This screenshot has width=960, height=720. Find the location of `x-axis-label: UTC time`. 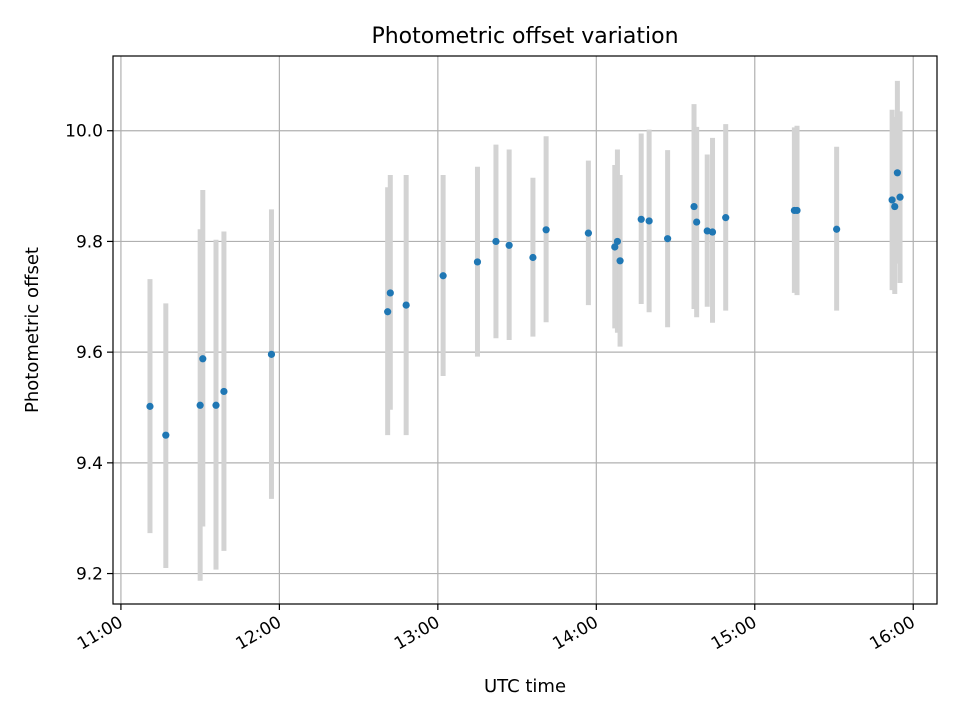

x-axis-label: UTC time is located at coordinates (525, 686).